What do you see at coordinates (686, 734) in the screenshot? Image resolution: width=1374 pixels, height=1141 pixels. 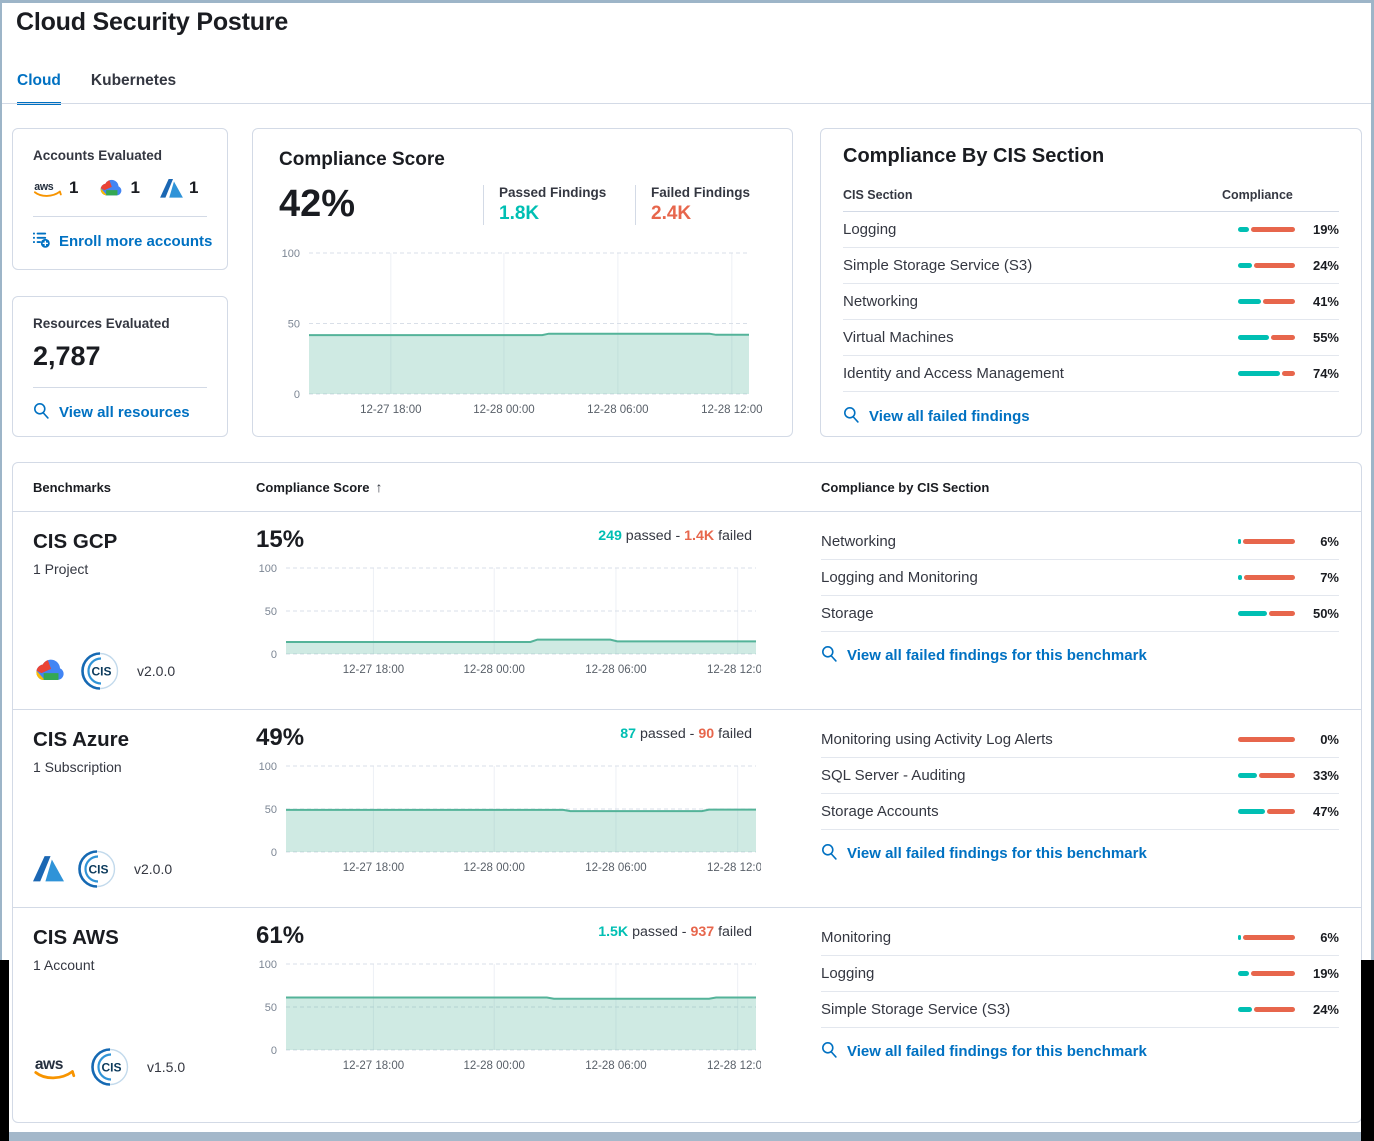 I see `benchmark-passed-failed: 87 passed - 90 failed` at bounding box center [686, 734].